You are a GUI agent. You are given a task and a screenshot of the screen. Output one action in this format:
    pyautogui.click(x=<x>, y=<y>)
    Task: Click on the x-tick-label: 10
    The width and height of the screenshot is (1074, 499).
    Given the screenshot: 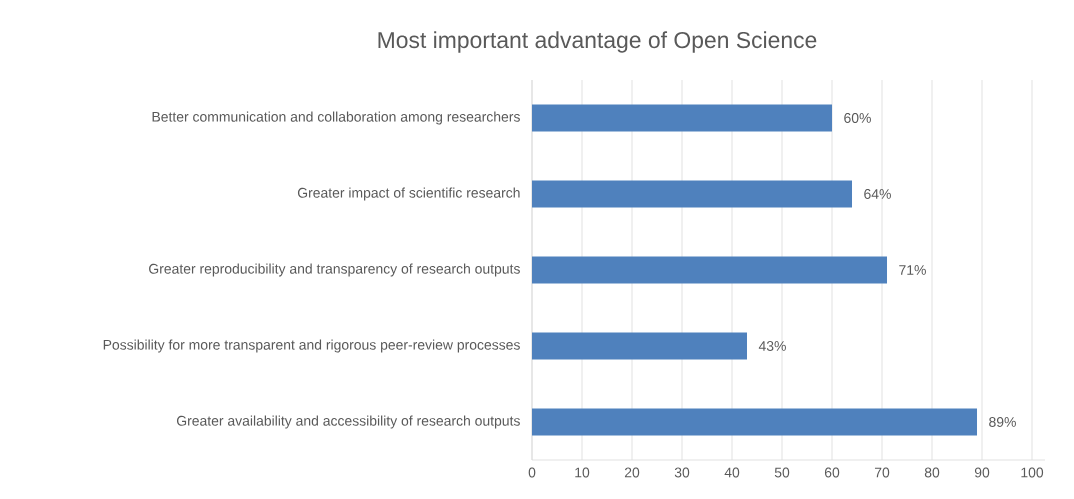 What is the action you would take?
    pyautogui.click(x=582, y=472)
    